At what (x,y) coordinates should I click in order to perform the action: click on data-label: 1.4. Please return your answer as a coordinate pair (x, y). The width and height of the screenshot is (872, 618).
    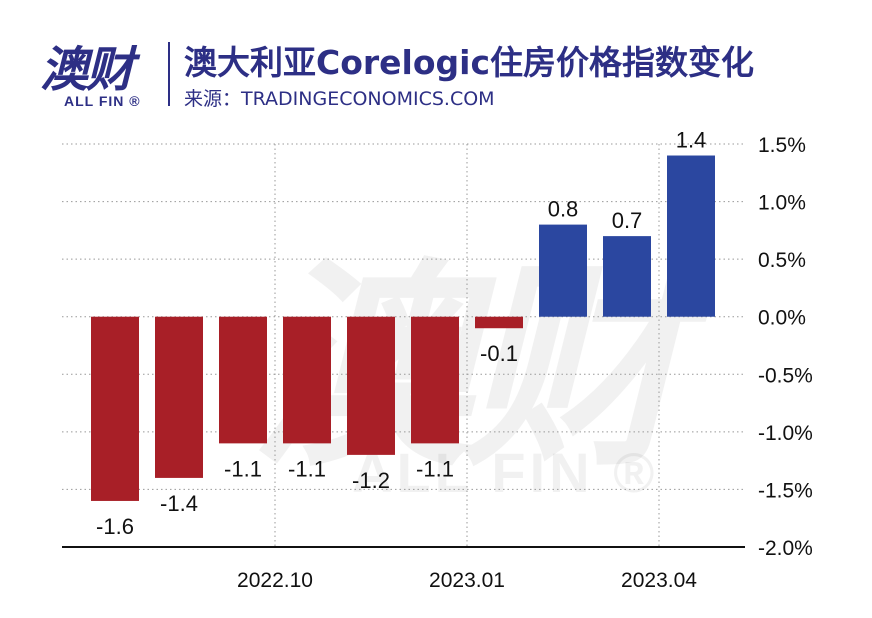
    Looking at the image, I should click on (691, 140).